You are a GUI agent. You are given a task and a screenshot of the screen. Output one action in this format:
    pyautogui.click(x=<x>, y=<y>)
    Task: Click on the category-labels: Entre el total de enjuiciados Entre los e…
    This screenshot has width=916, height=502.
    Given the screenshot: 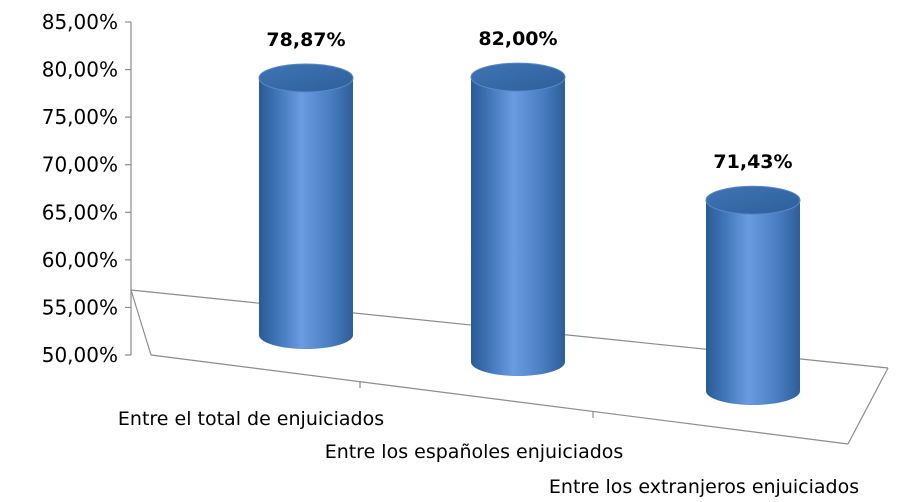 What is the action you would take?
    pyautogui.click(x=488, y=453)
    